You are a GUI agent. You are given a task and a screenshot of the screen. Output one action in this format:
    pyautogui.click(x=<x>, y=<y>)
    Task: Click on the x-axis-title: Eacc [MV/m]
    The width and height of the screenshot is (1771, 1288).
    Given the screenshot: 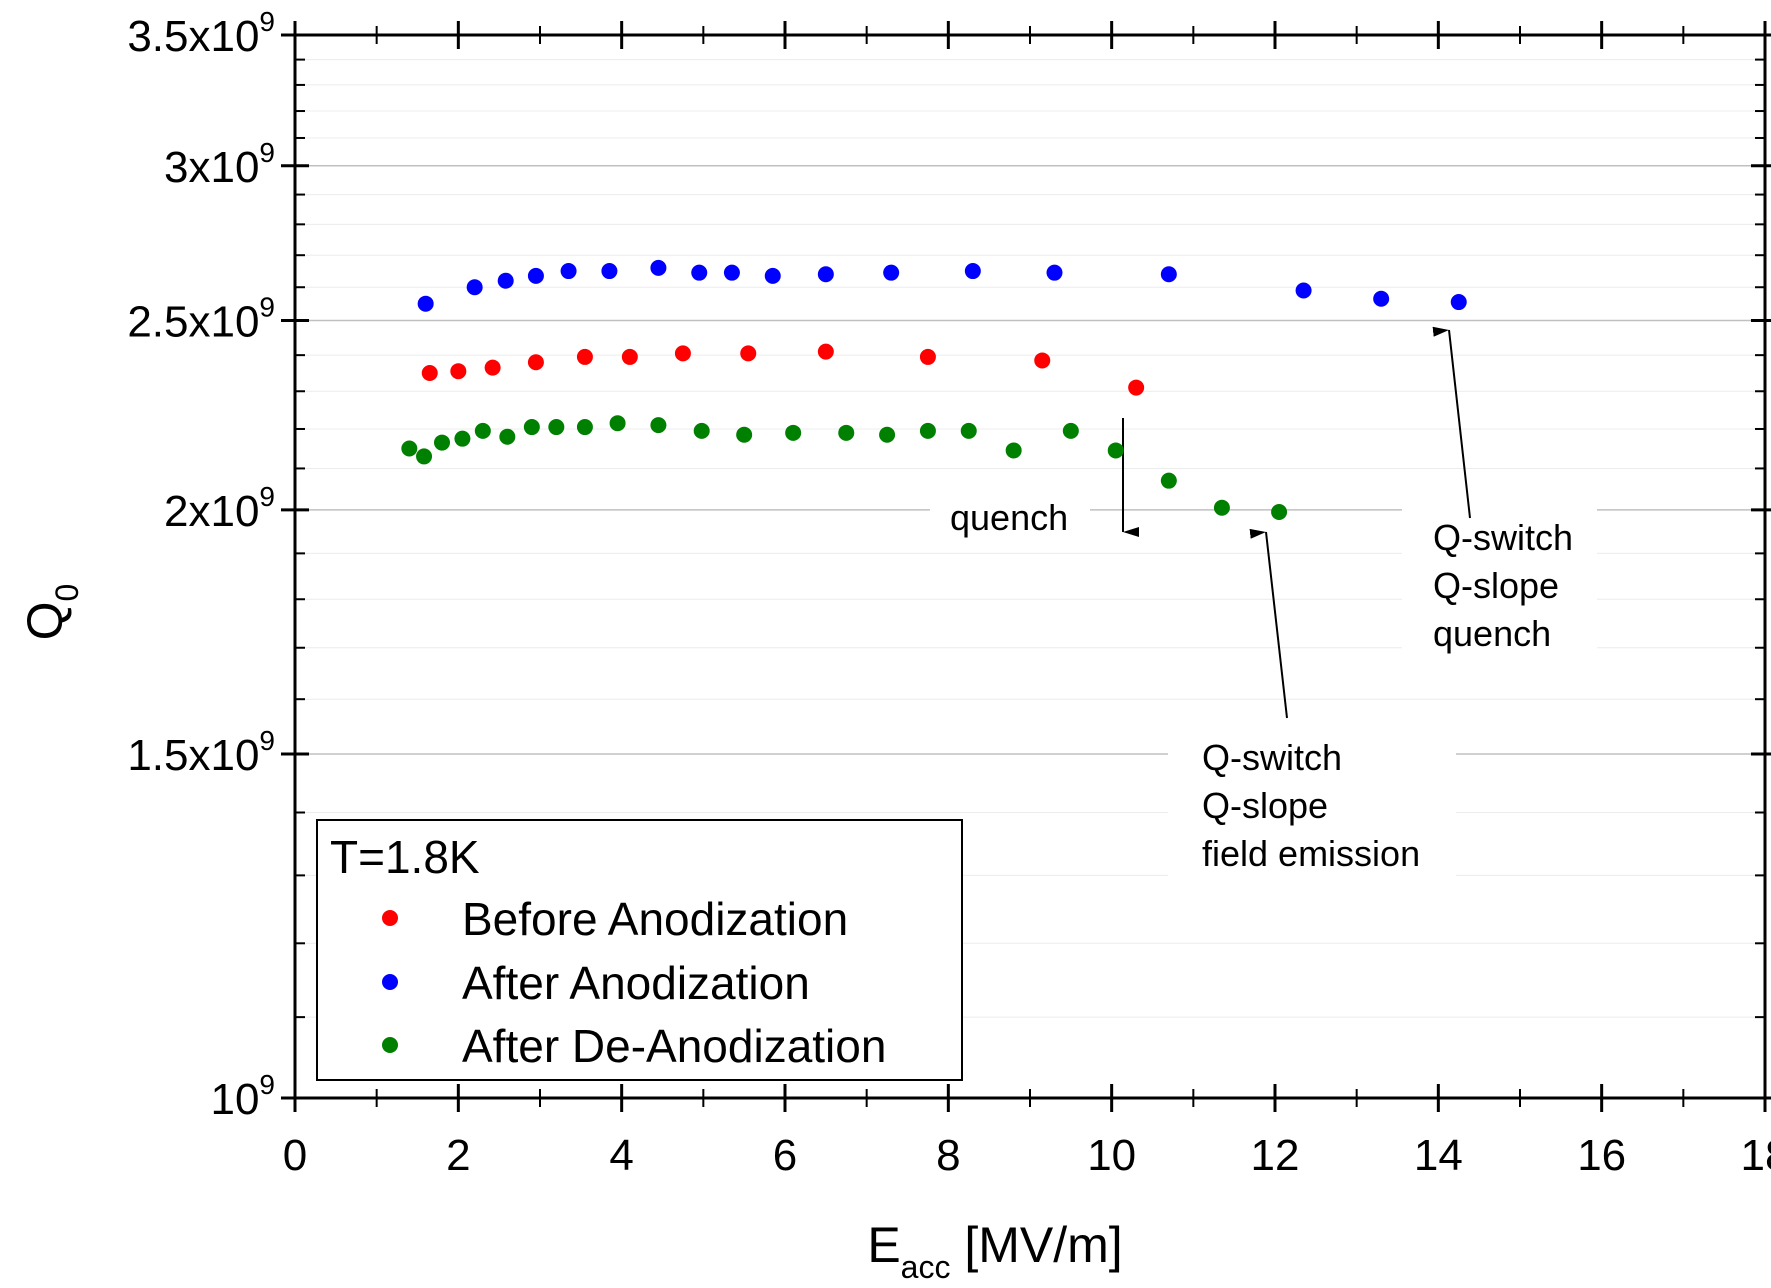 What is the action you would take?
    pyautogui.click(x=994, y=1251)
    